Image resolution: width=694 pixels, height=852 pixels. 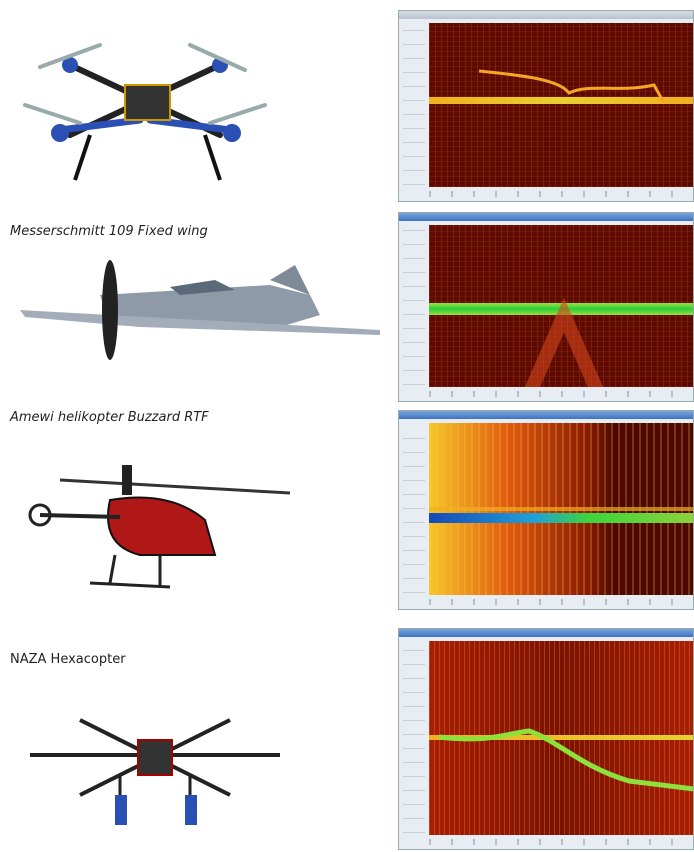 I want to click on hexacopter-image, so click(x=155, y=771).